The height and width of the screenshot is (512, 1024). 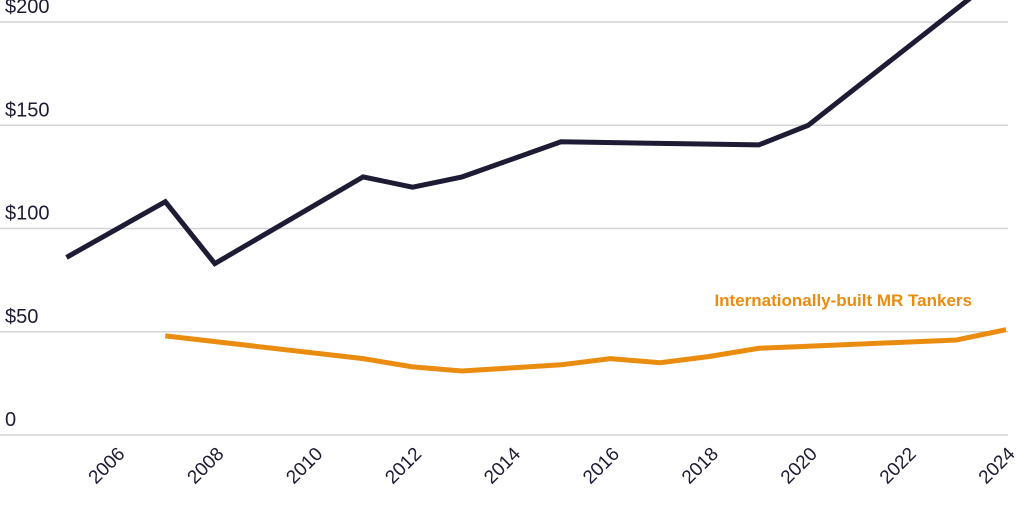 What do you see at coordinates (27, 110) in the screenshot?
I see `y-tick-label: $150` at bounding box center [27, 110].